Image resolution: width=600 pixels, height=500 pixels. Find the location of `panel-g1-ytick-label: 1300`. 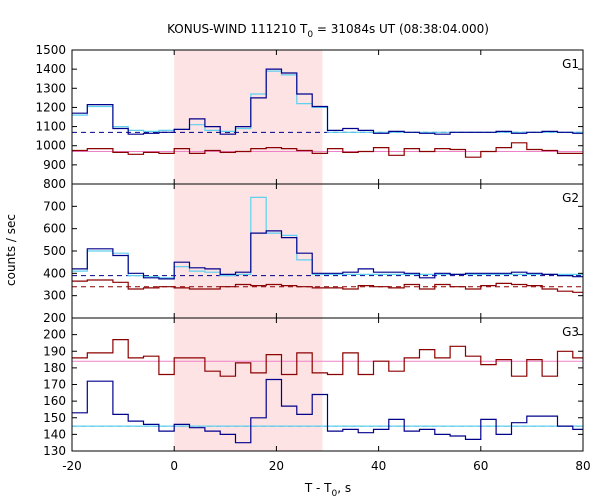

panel-g1-ytick-label: 1300 is located at coordinates (50, 88).